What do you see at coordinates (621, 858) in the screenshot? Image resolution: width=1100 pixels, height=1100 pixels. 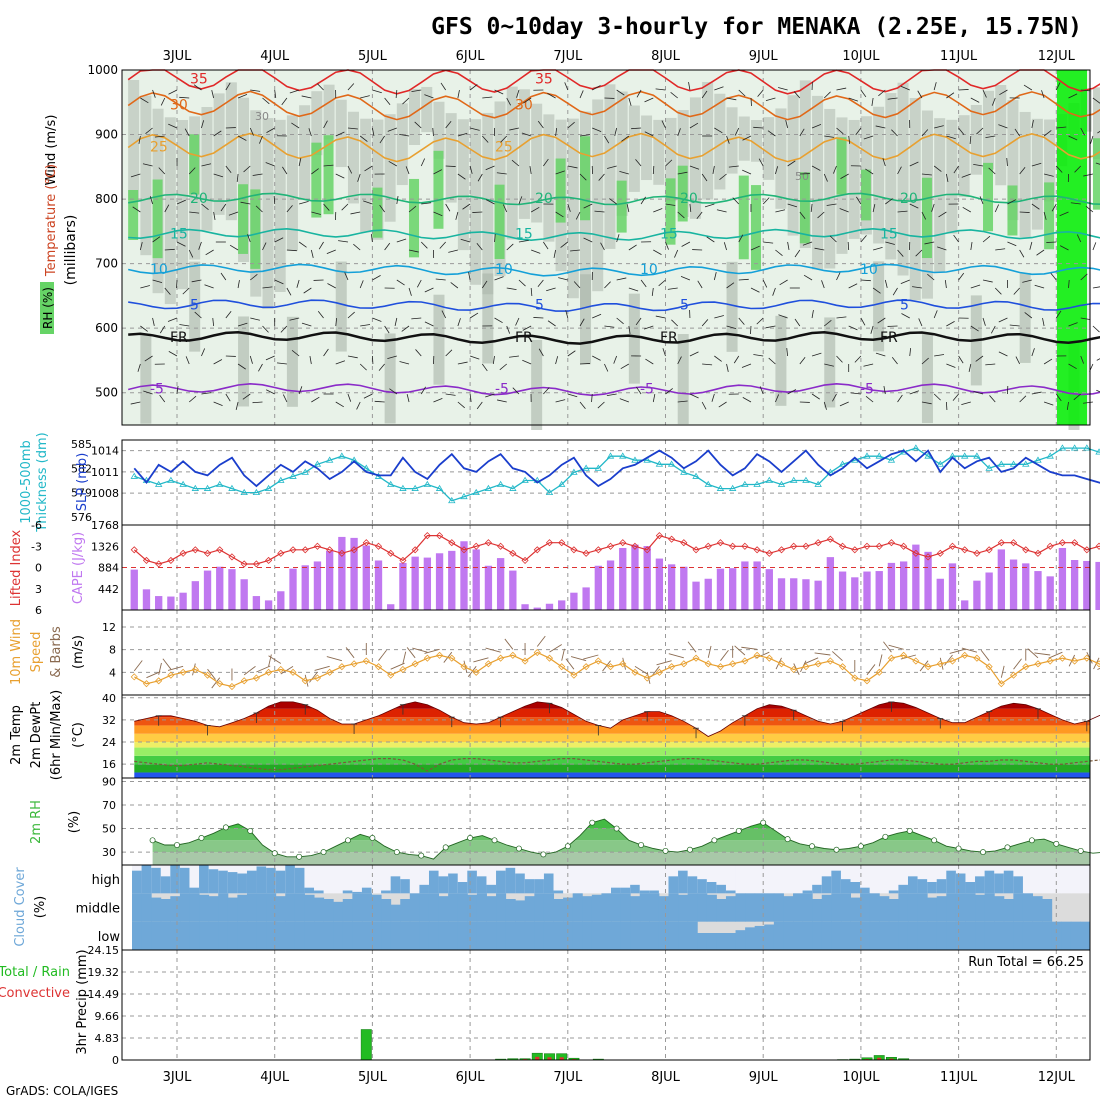 I see `rh-band` at bounding box center [621, 858].